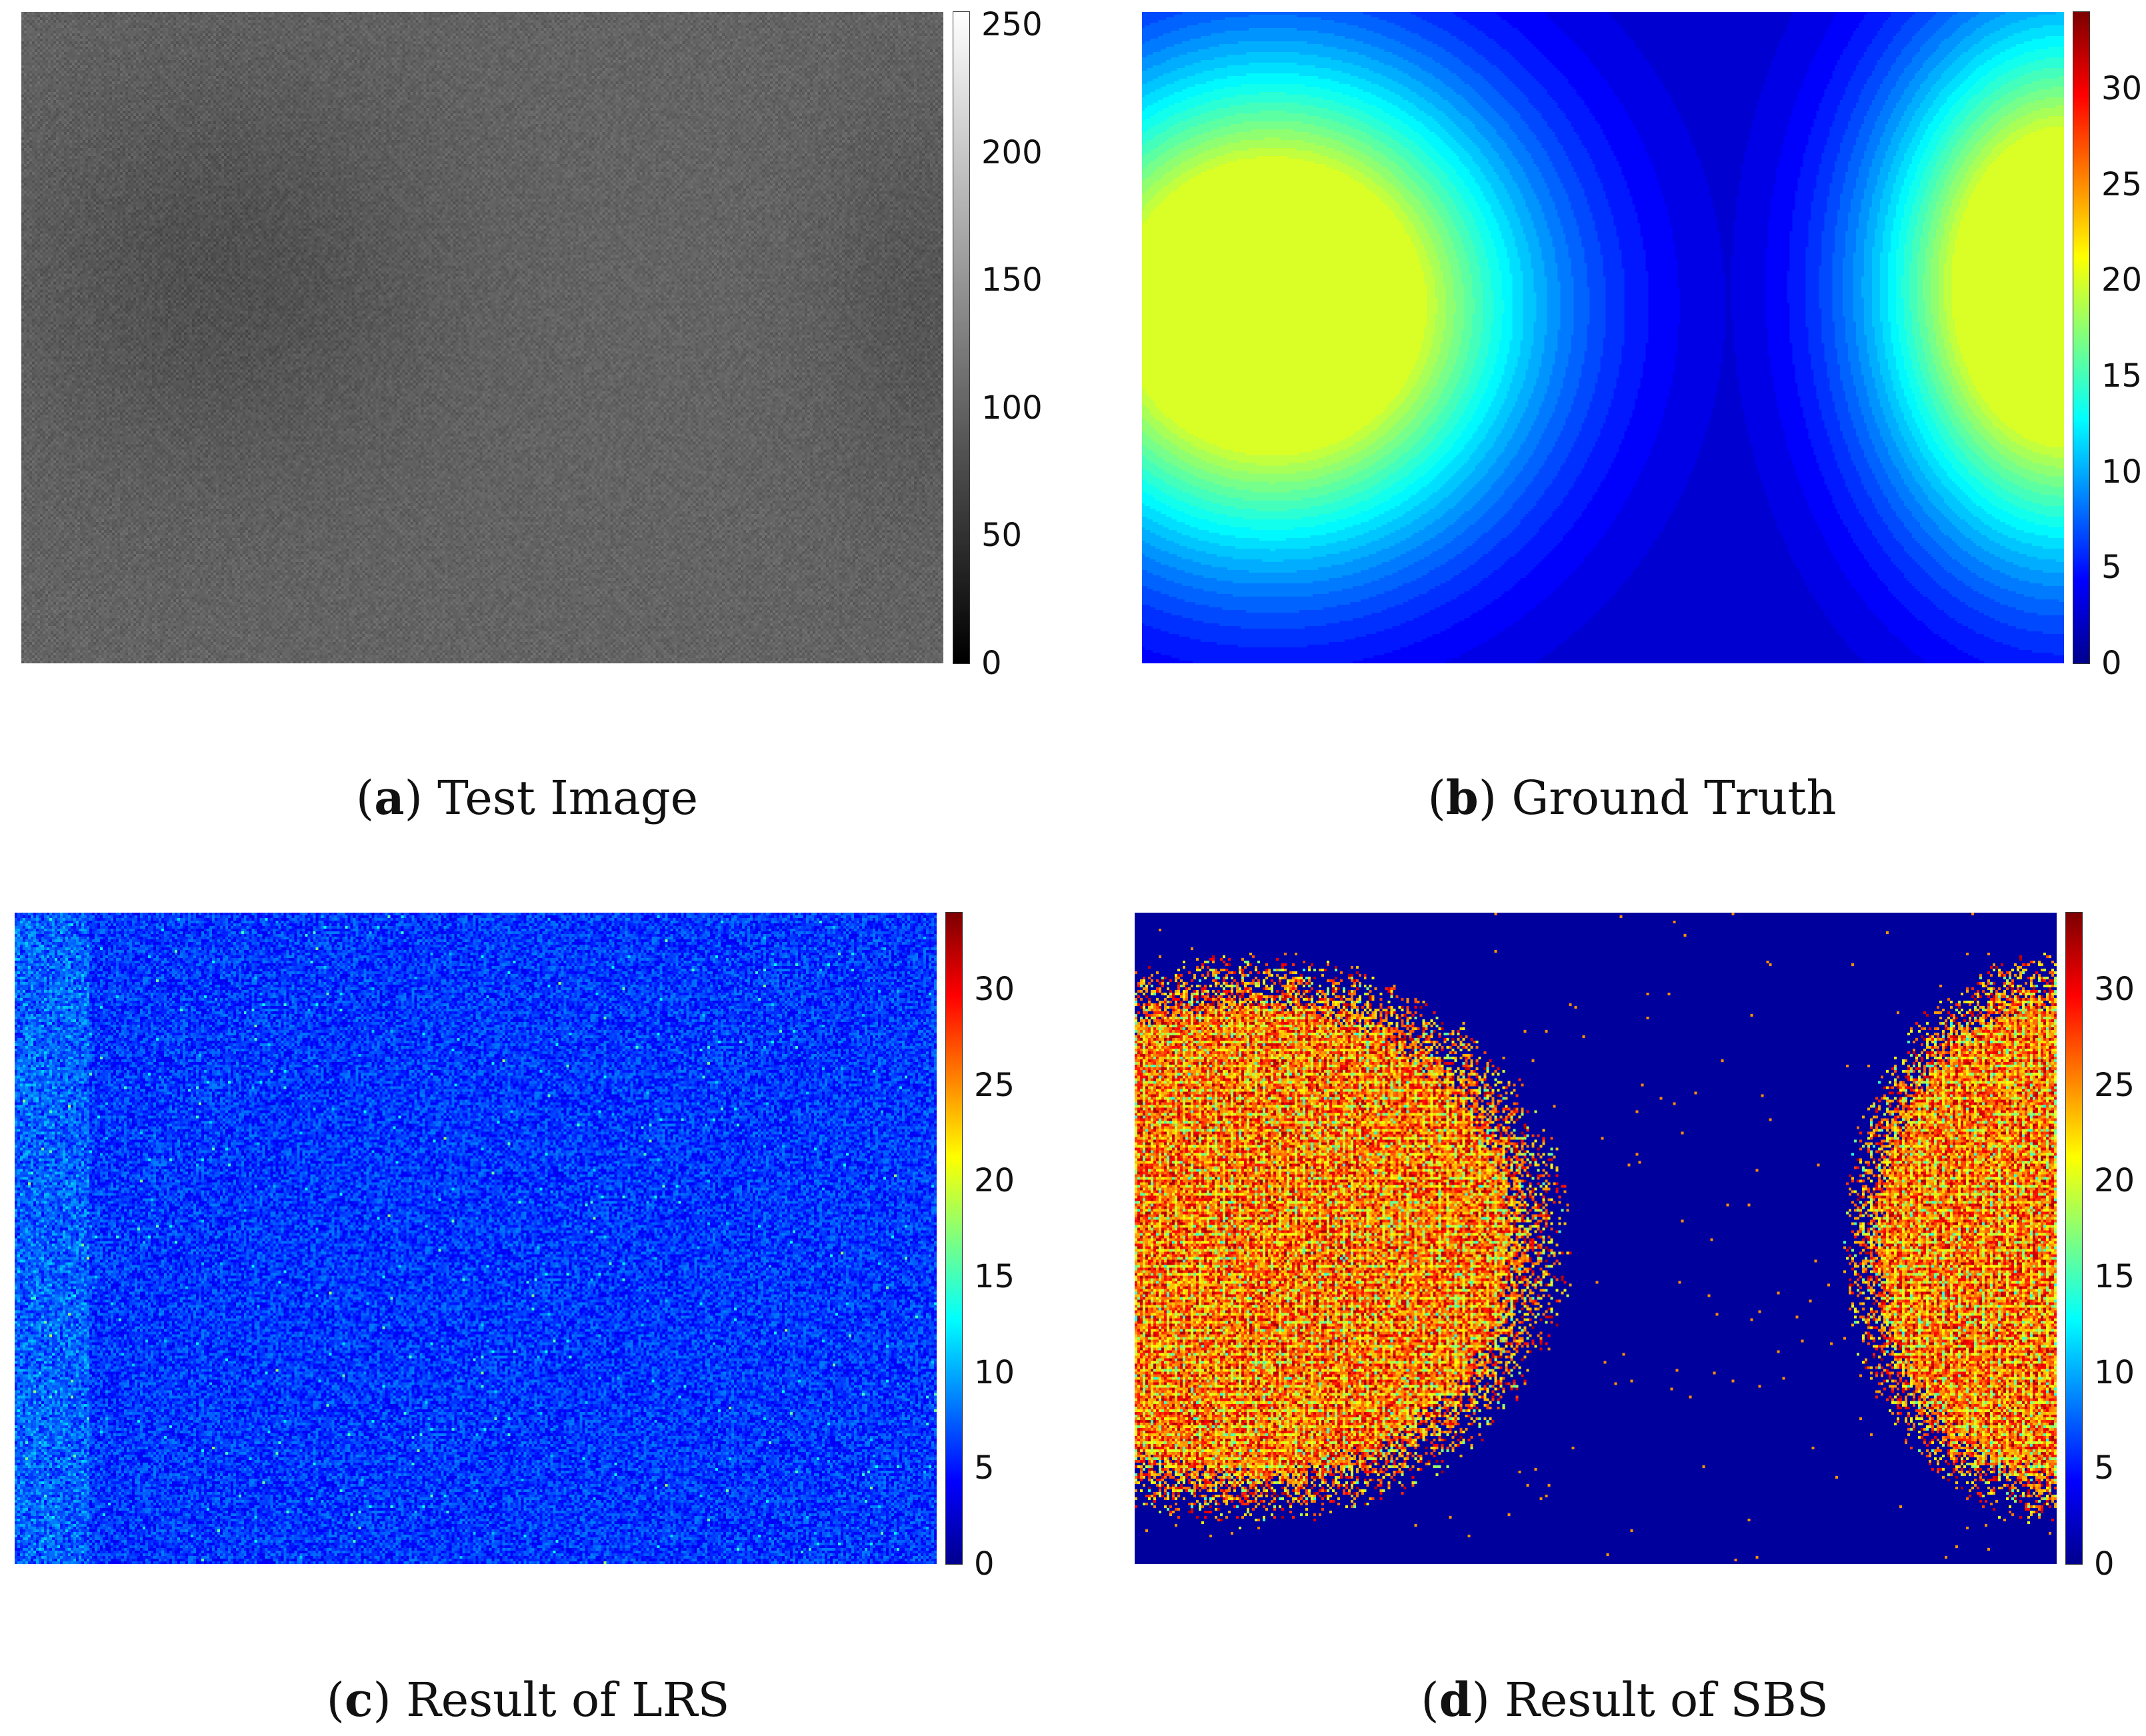 The image size is (2146, 1736). What do you see at coordinates (961, 337) in the screenshot?
I see `colorbar-a` at bounding box center [961, 337].